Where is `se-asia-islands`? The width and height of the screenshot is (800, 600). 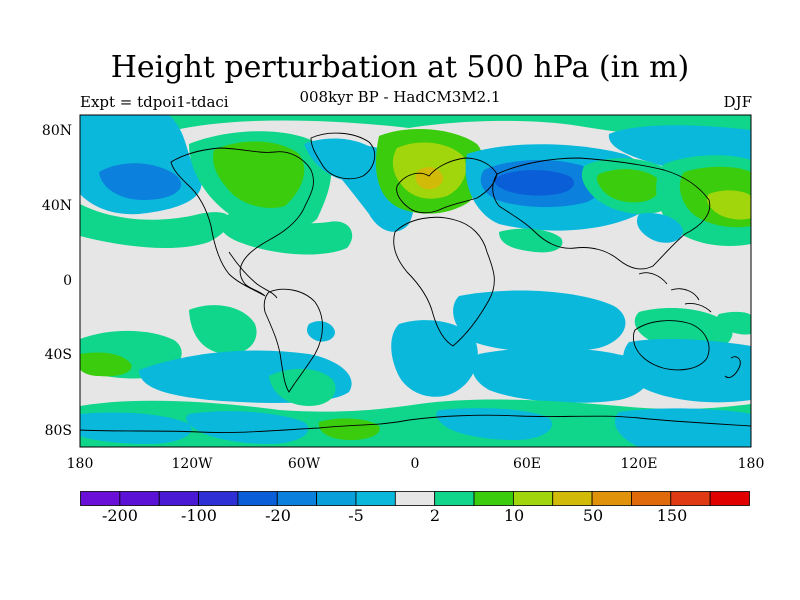 se-asia-islands is located at coordinates (675, 292).